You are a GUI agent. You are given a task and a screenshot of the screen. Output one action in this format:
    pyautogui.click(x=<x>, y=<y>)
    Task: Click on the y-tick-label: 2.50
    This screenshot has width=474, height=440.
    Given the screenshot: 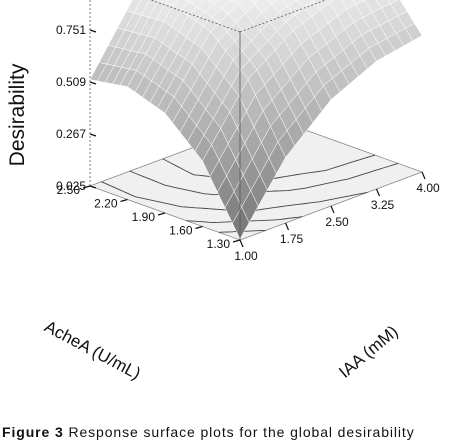 What is the action you would take?
    pyautogui.click(x=69, y=190)
    